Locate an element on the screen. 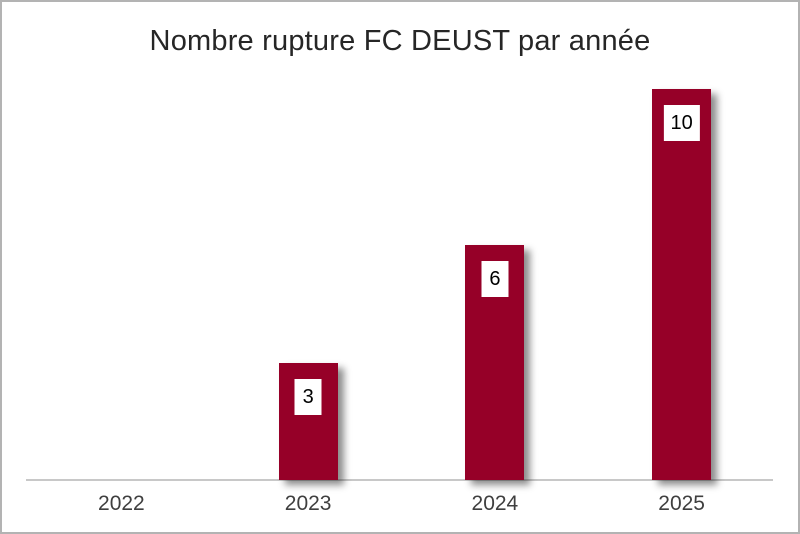 The image size is (800, 534). x-tick-2025: 2025 is located at coordinates (681, 503).